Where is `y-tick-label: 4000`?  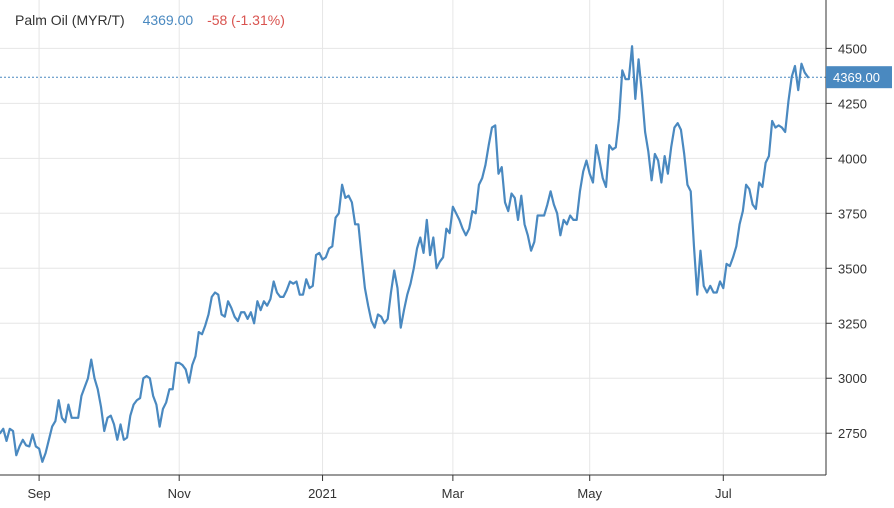 y-tick-label: 4000 is located at coordinates (852, 158).